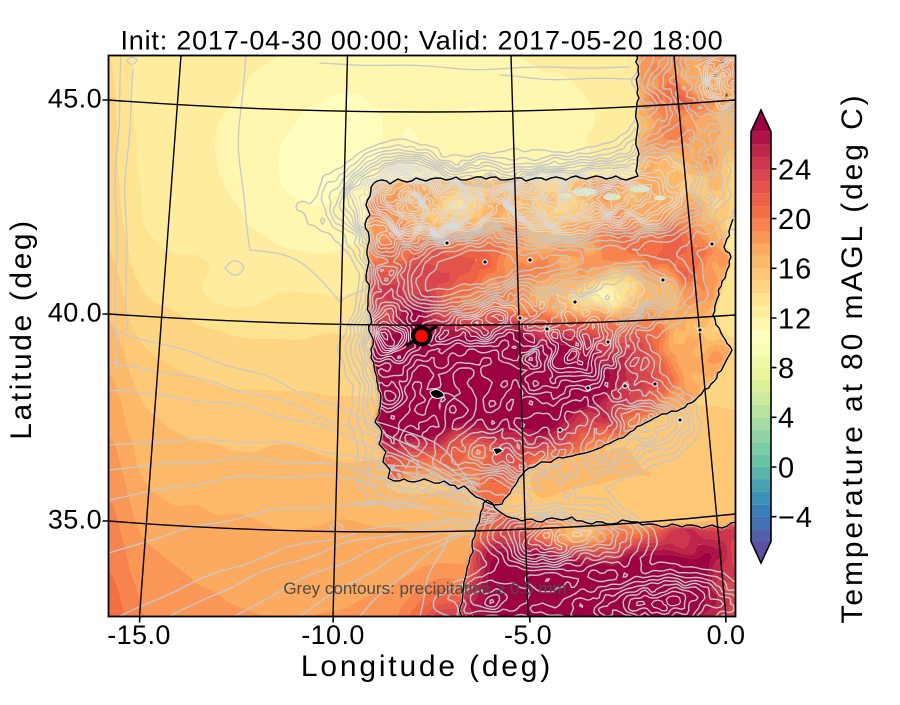 This screenshot has height=705, width=900. Describe the element at coordinates (795, 220) in the screenshot. I see `svg-text: 20` at that location.